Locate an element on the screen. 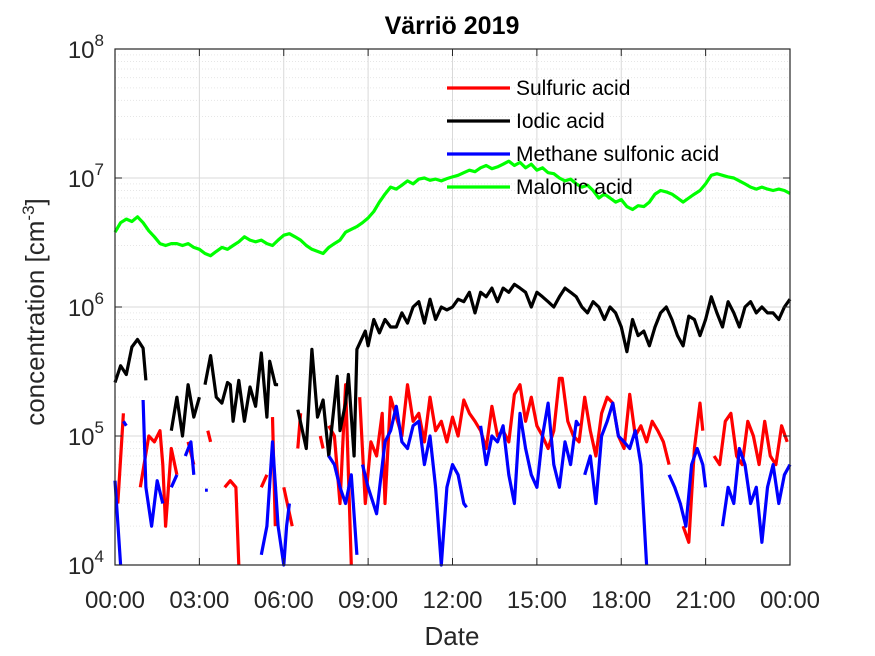  x-axis-label: Date is located at coordinates (452, 636).